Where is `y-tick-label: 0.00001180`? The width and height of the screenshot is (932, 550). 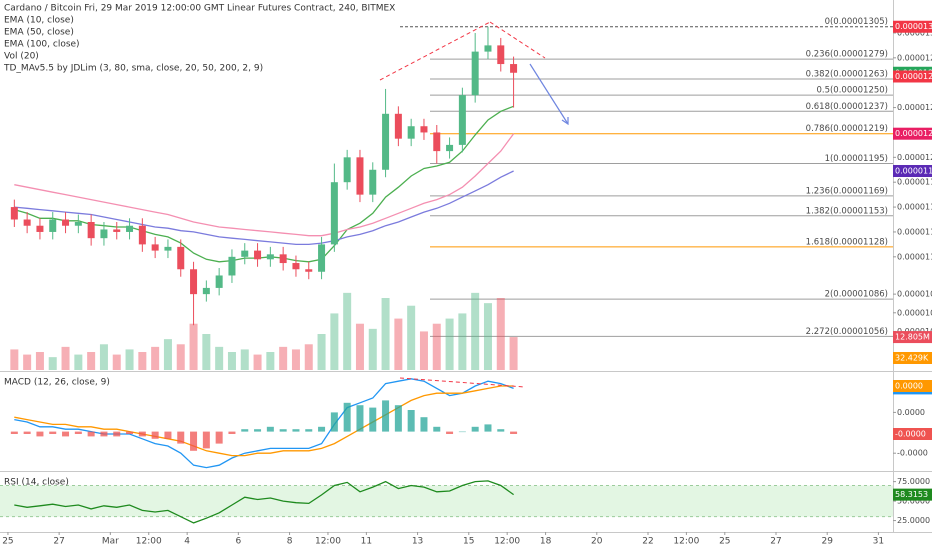
y-tick-label: 0.00001180 is located at coordinates (914, 182).